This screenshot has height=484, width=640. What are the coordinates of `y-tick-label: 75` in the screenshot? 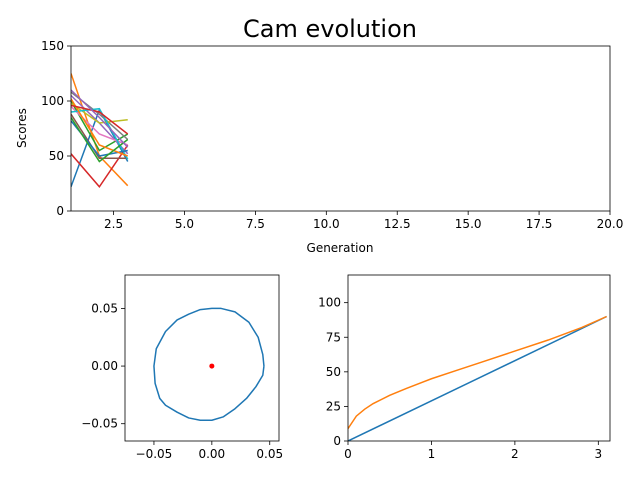 It's located at (333, 337).